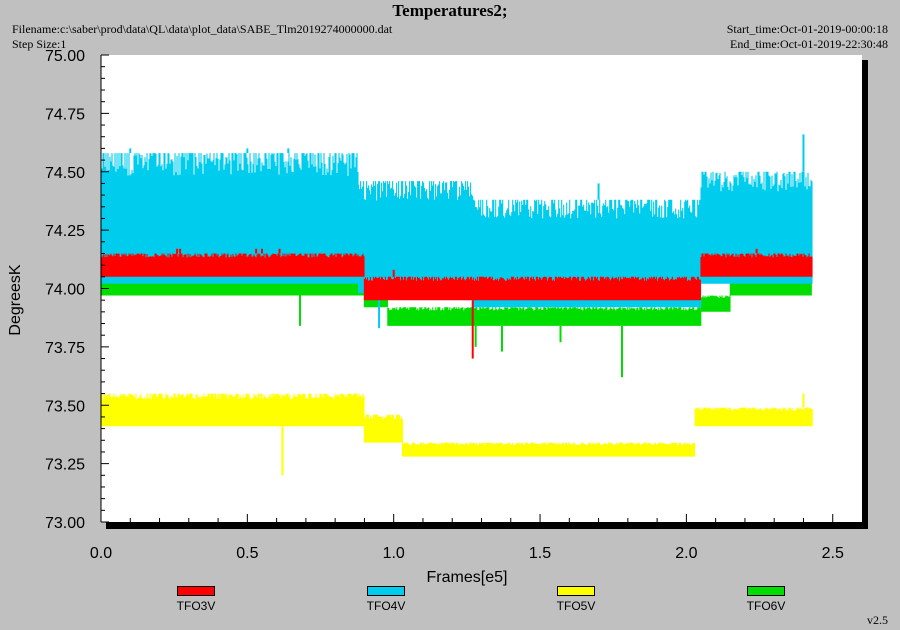  Describe the element at coordinates (394, 553) in the screenshot. I see `x-tick-label: 1.0` at that location.